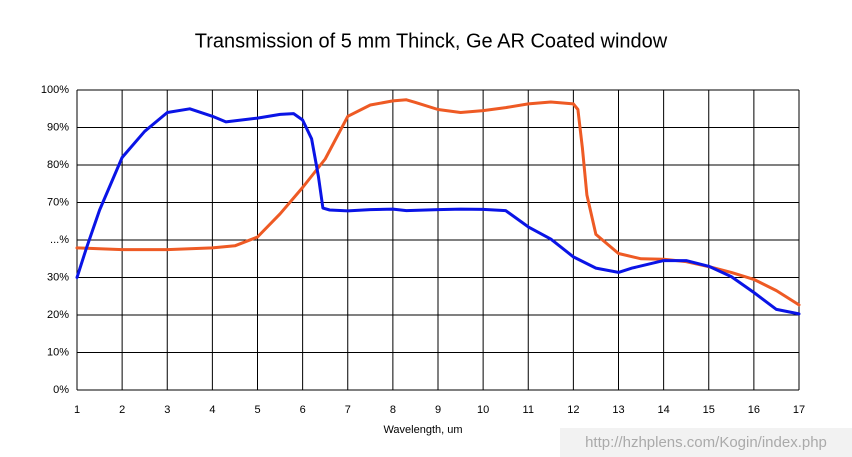 The image size is (852, 457). I want to click on x-tick-label: 15, so click(709, 410).